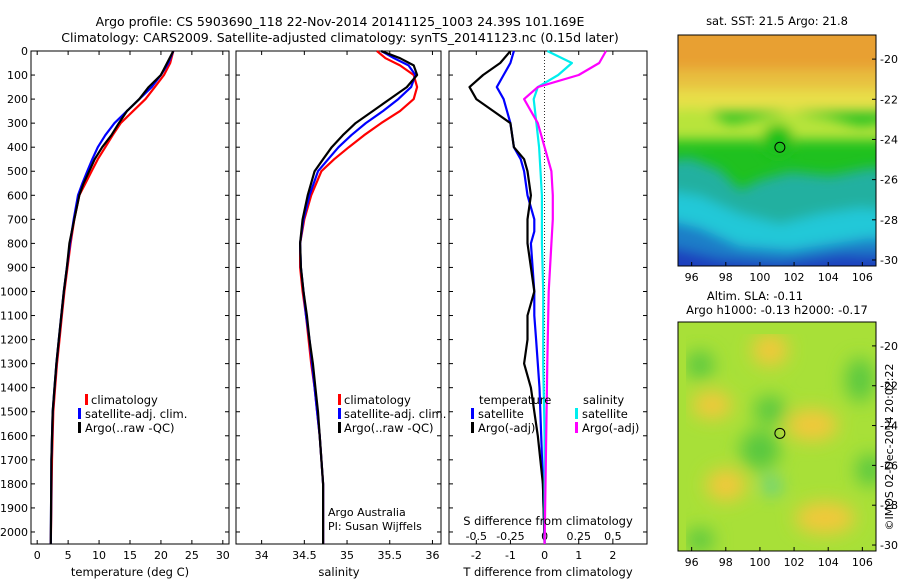 Image resolution: width=900 pixels, height=580 pixels. Describe the element at coordinates (17, 267) in the screenshot. I see `y-tick-label: 900` at that location.